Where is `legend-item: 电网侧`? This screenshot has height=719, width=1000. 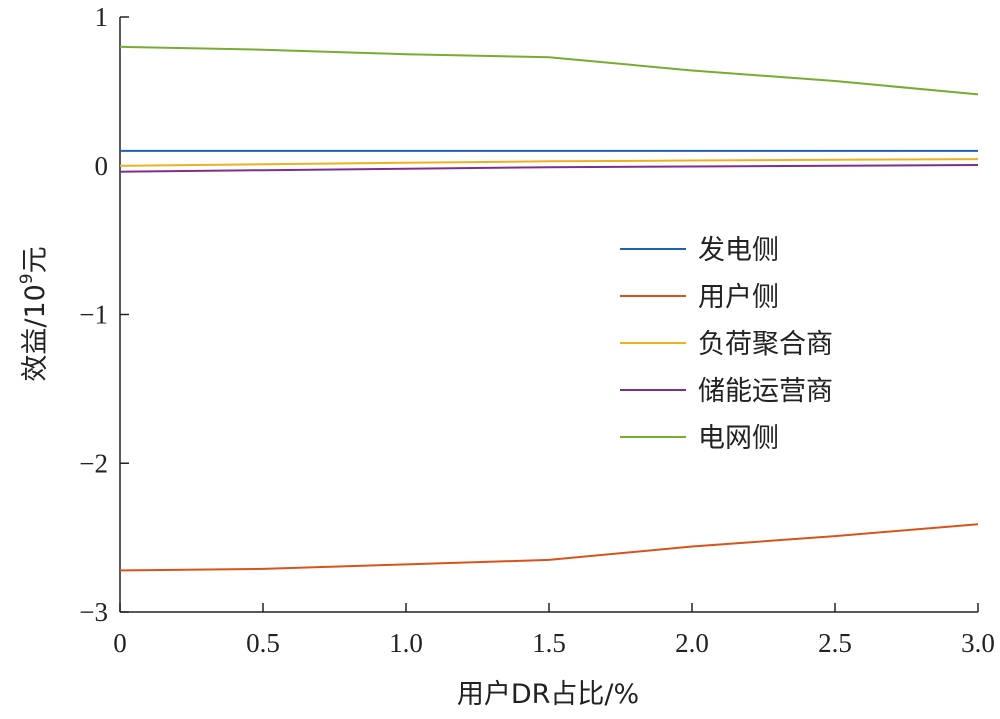
legend-item: 电网侧 is located at coordinates (699, 438).